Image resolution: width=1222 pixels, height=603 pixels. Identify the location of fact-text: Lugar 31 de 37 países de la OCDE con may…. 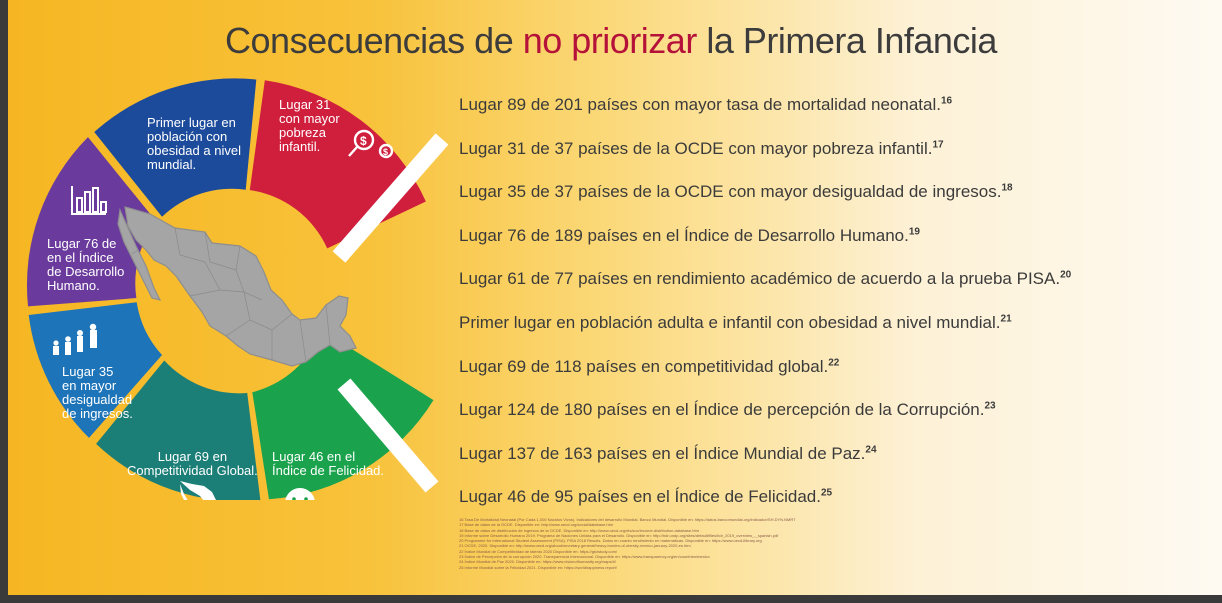
(696, 148).